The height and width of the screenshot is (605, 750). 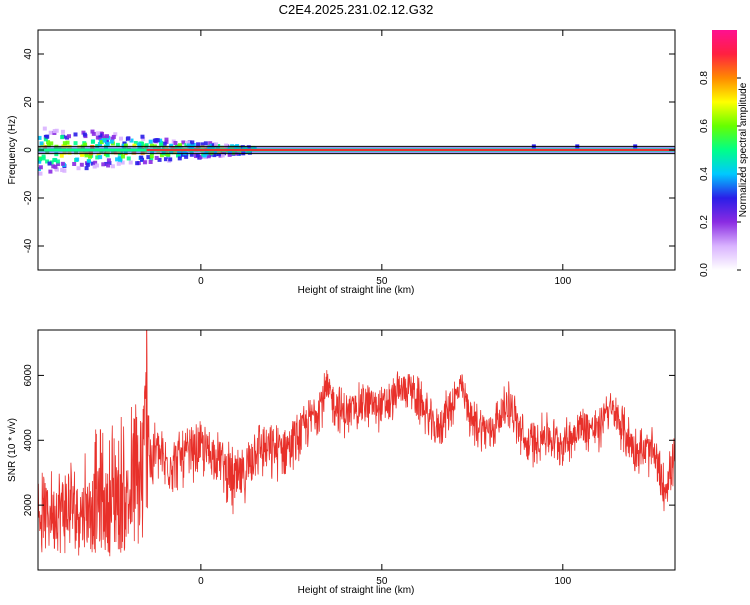 I want to click on y-tick-label: -20, so click(x=28, y=197).